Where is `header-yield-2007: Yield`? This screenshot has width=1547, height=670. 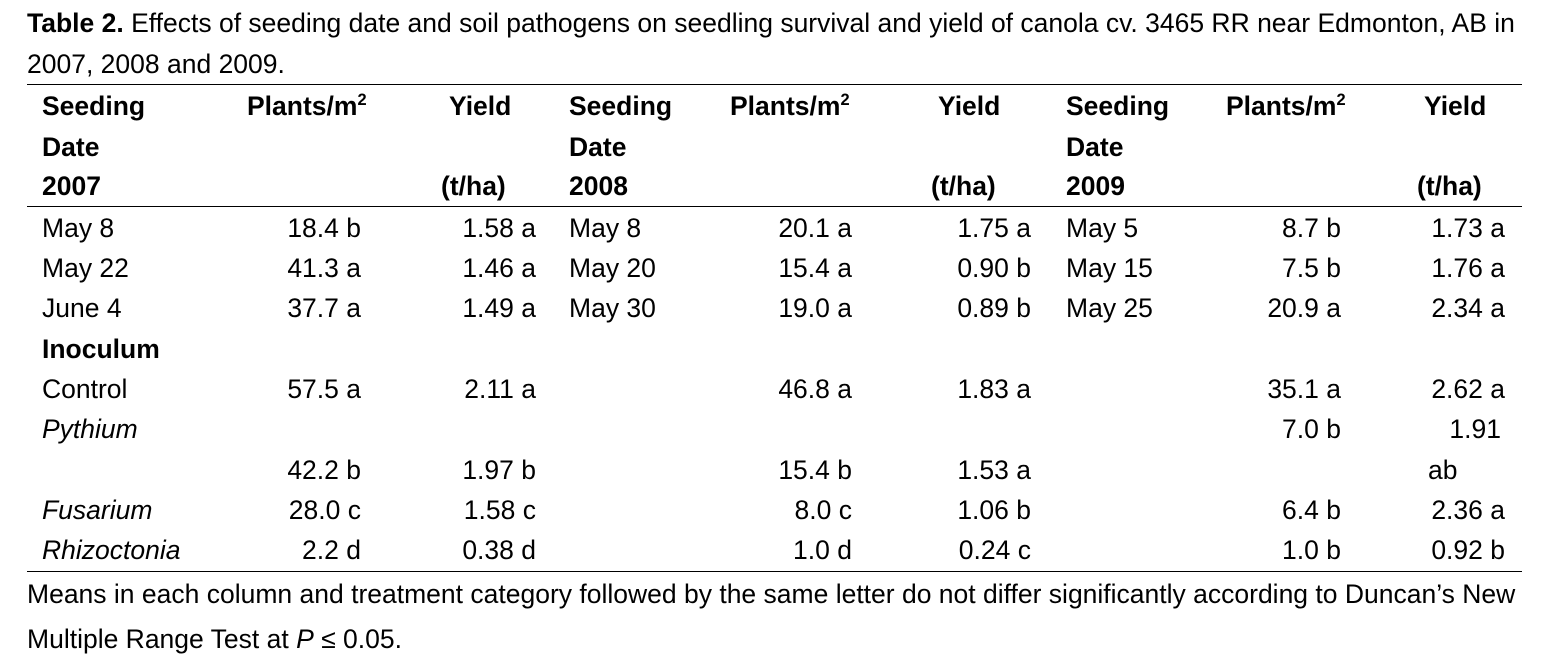
header-yield-2007: Yield is located at coordinates (480, 106).